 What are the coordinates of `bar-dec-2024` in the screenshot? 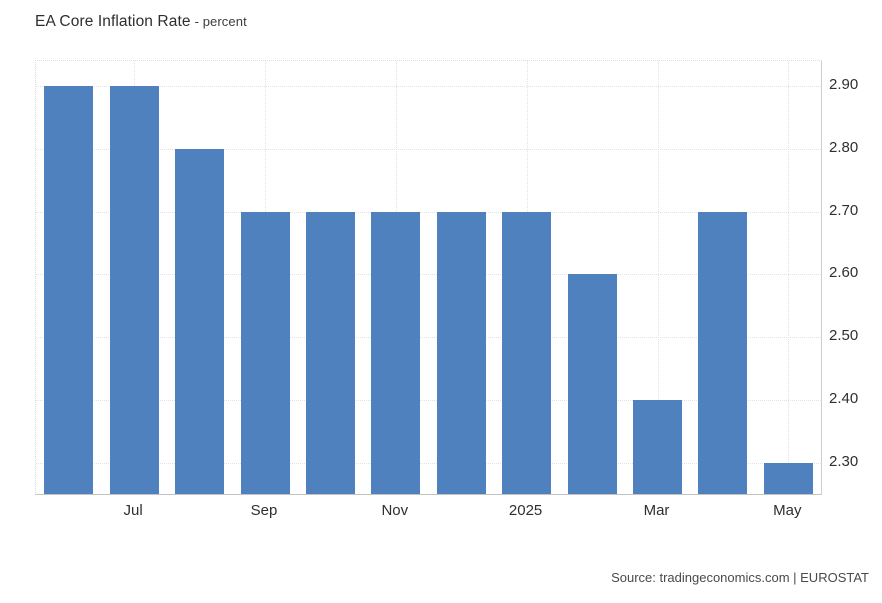 It's located at (461, 352).